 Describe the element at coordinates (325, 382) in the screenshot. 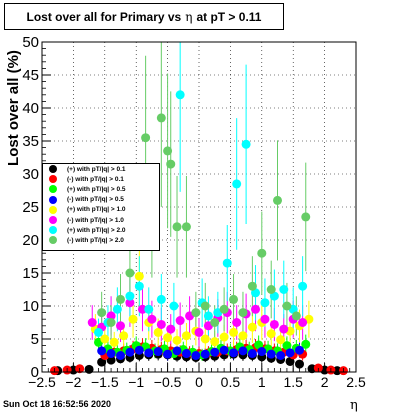

I see `x-tick-label: 2` at that location.